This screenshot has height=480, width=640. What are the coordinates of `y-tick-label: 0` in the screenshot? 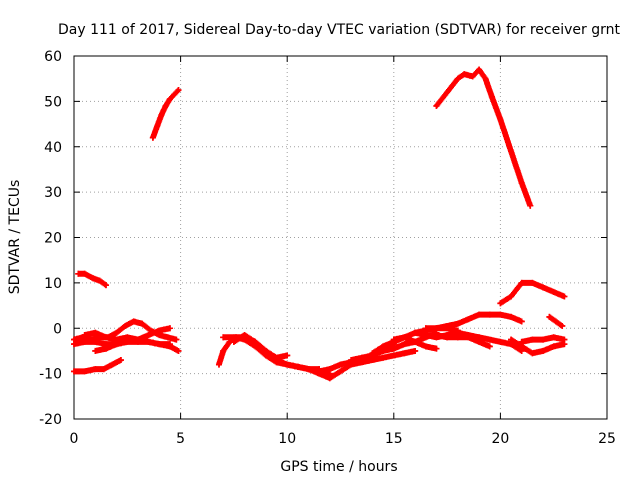 It's located at (57, 329).